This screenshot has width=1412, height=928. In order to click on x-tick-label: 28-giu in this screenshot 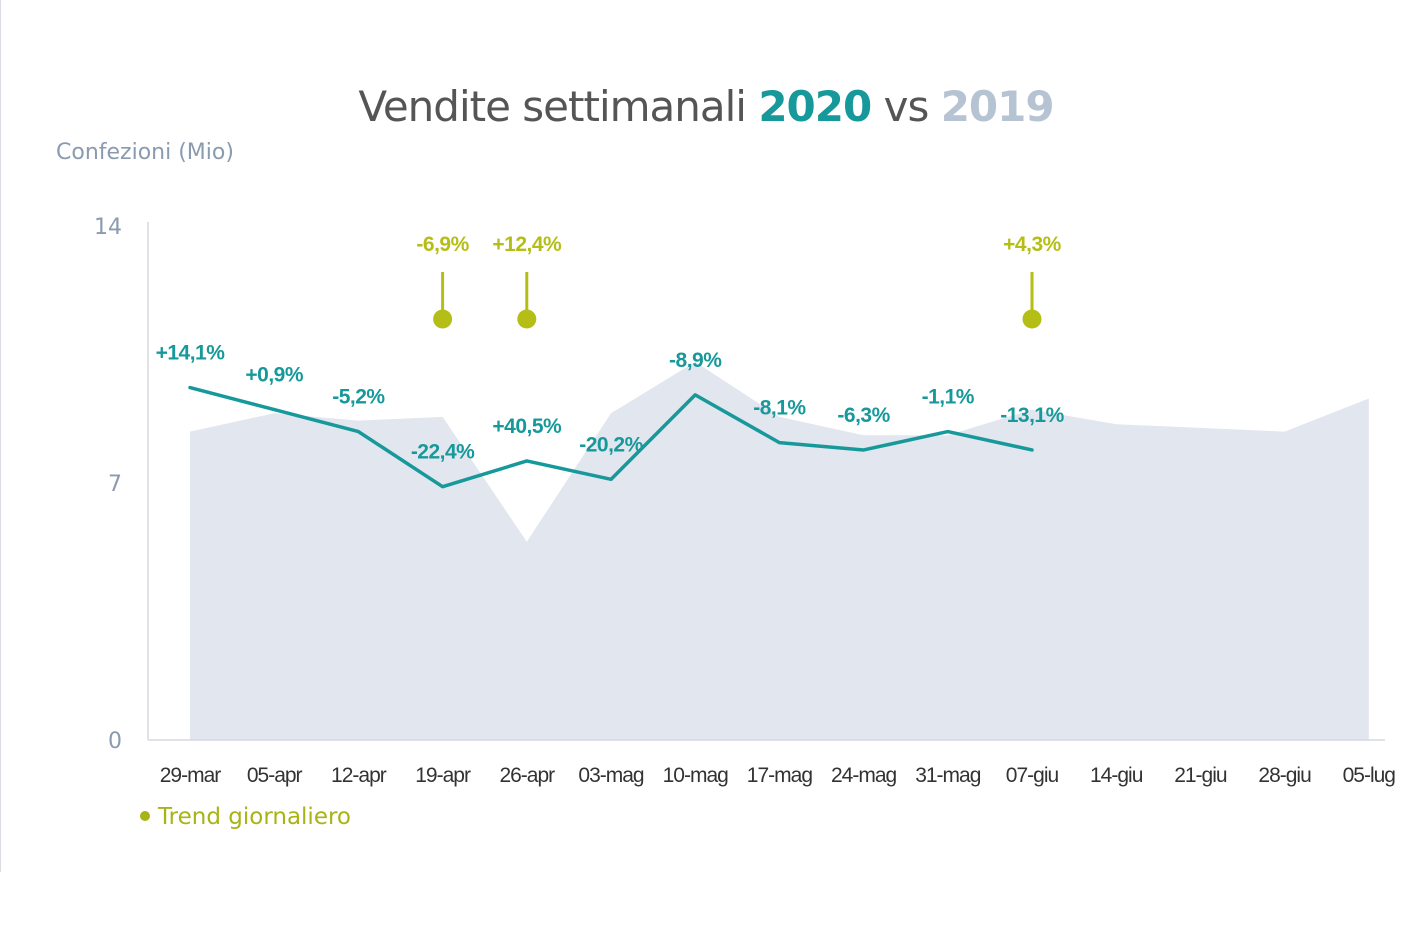, I will do `click(1284, 775)`.